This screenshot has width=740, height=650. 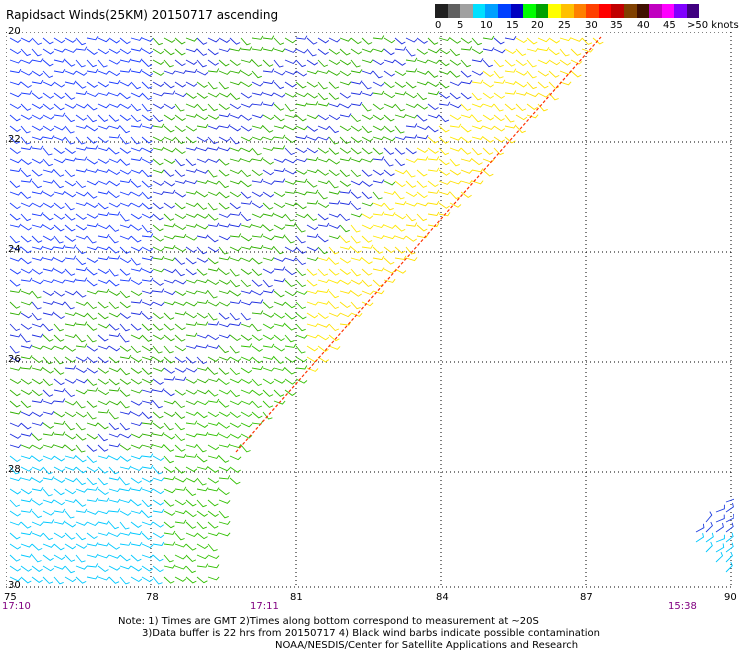 I want to click on lat-label-20: 20, so click(x=14, y=31).